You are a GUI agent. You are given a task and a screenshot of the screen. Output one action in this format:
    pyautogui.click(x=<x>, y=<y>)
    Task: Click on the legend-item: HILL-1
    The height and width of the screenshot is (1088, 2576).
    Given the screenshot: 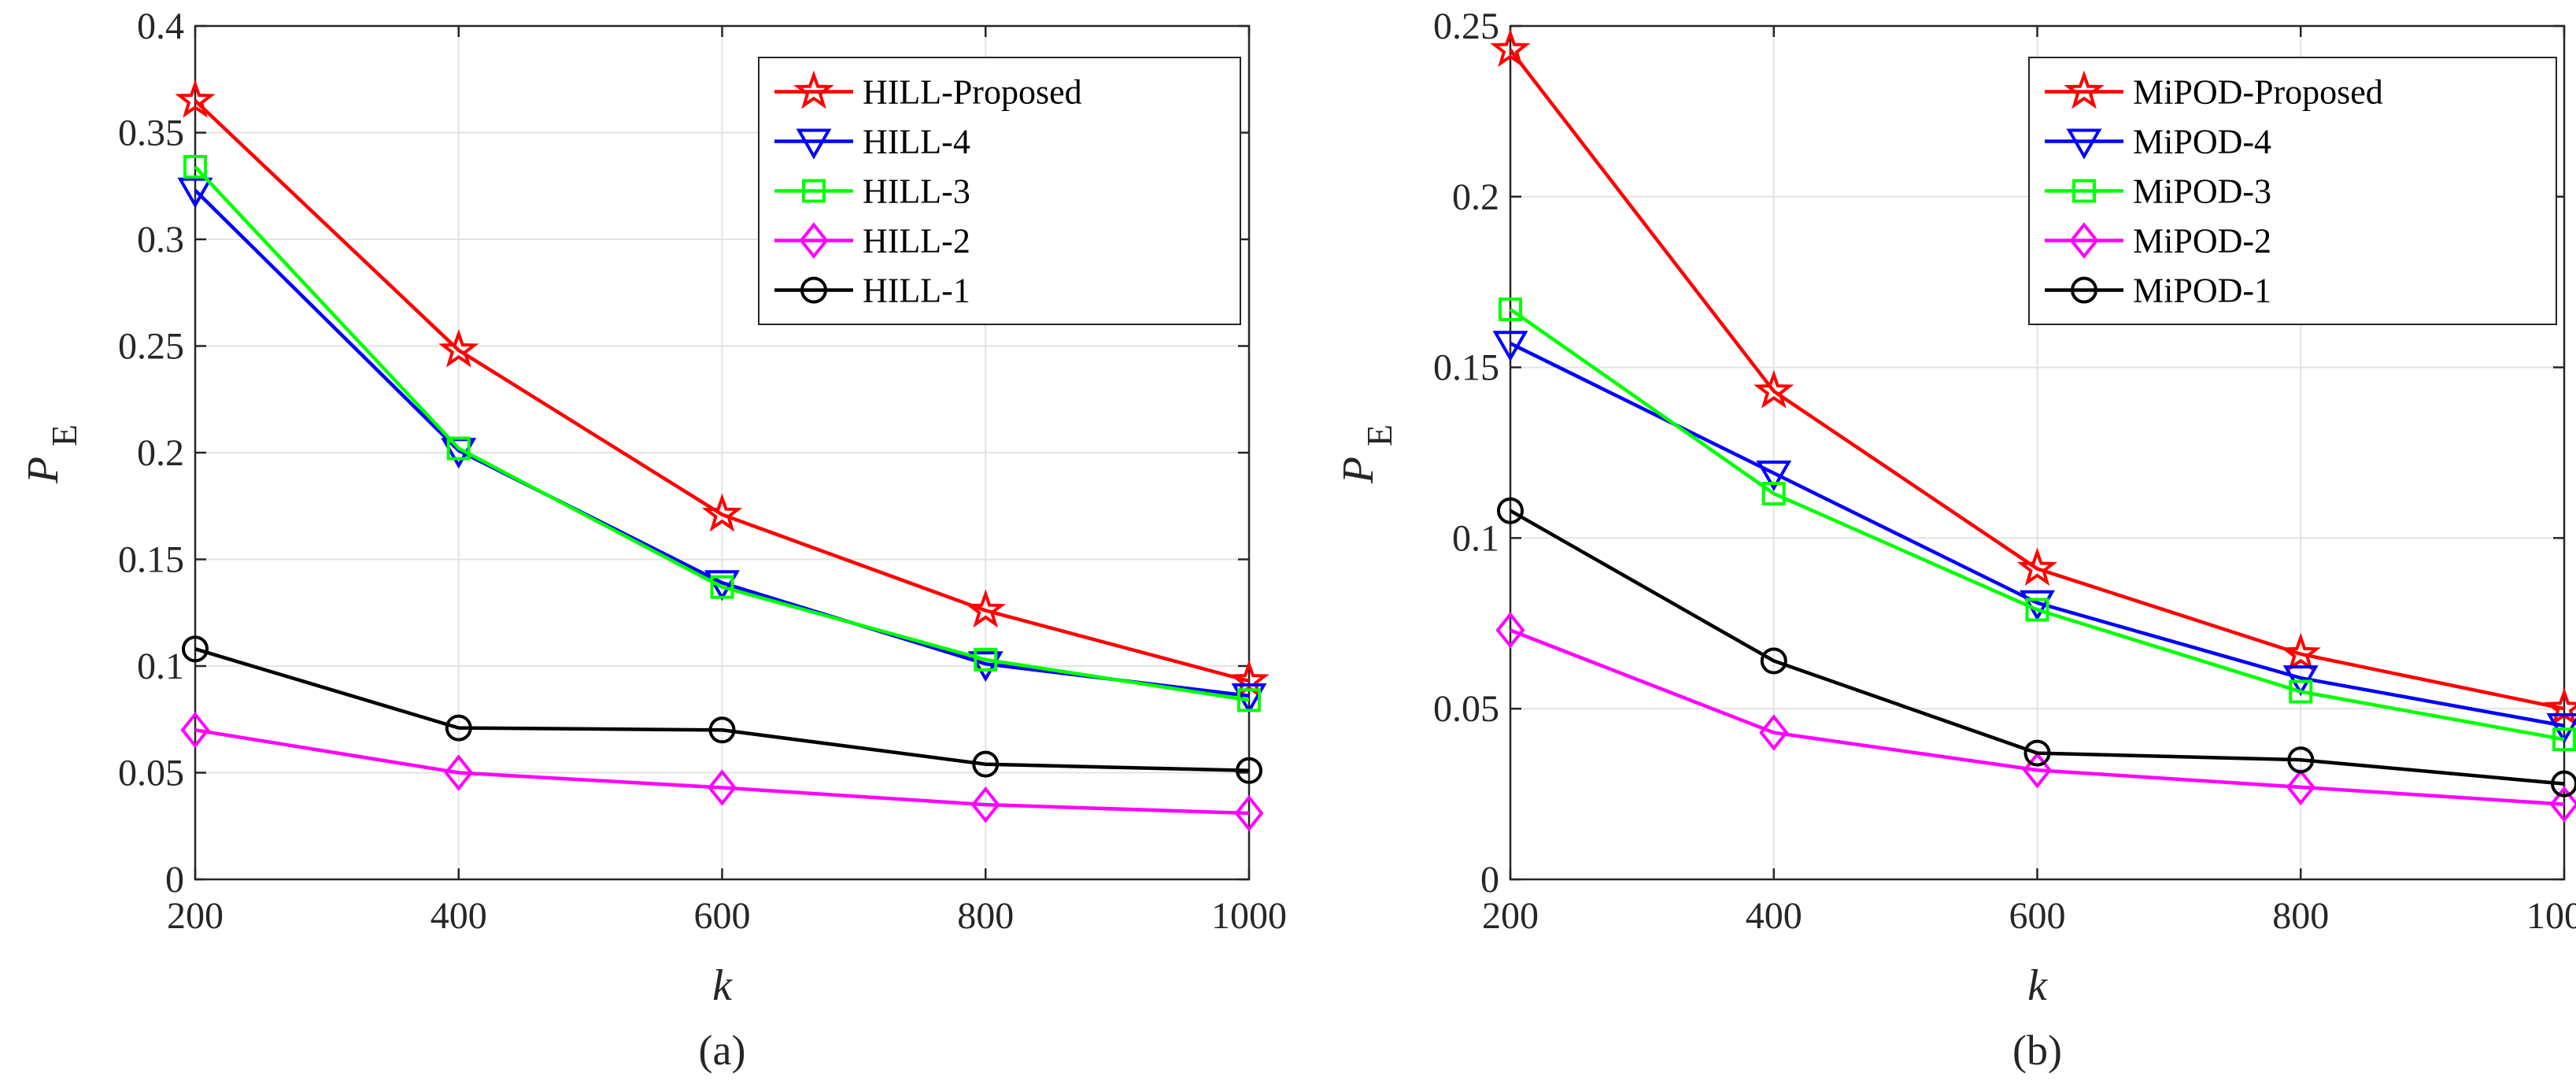 What is the action you would take?
    pyautogui.click(x=872, y=291)
    